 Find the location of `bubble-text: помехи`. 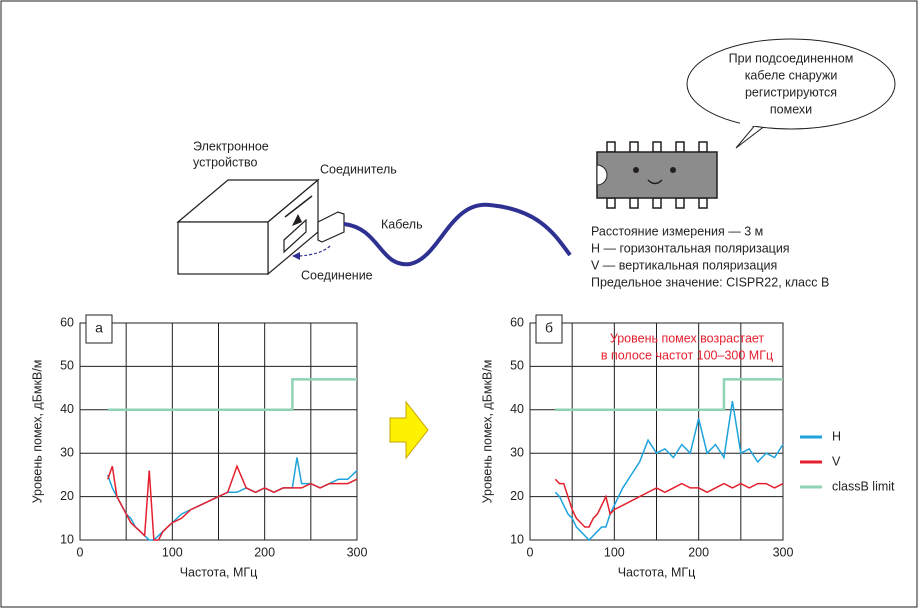

bubble-text: помехи is located at coordinates (791, 109).